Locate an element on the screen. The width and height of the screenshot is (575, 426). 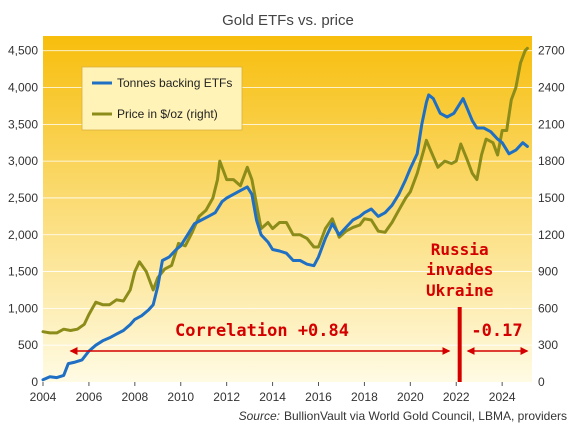
x-tick-label: 2006 is located at coordinates (89, 397).